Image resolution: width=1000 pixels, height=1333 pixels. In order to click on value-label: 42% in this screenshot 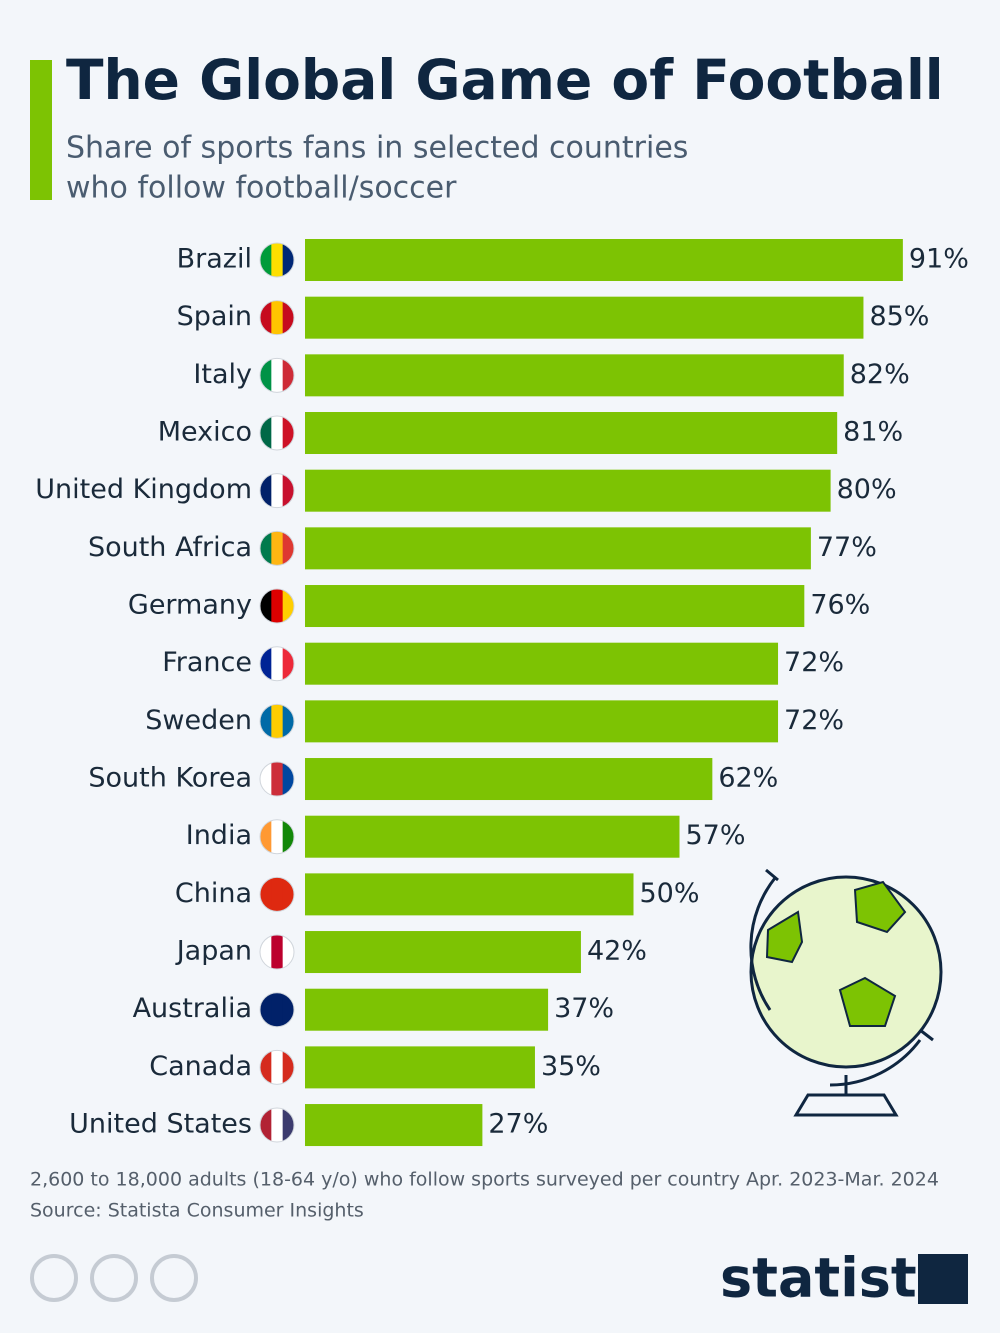, I will do `click(617, 951)`.